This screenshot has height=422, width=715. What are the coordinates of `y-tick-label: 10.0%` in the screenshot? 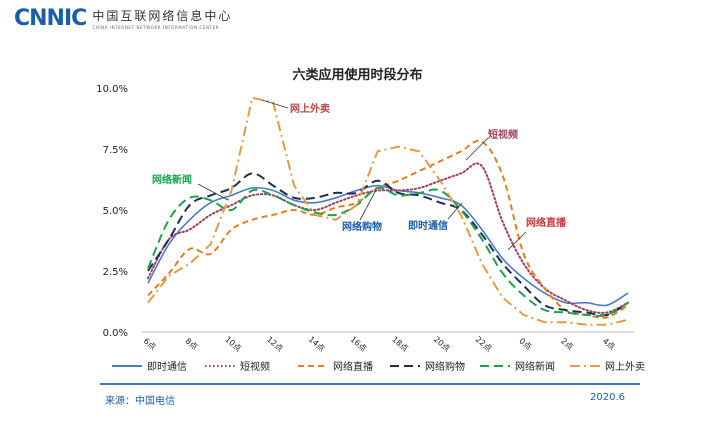 It's located at (112, 89).